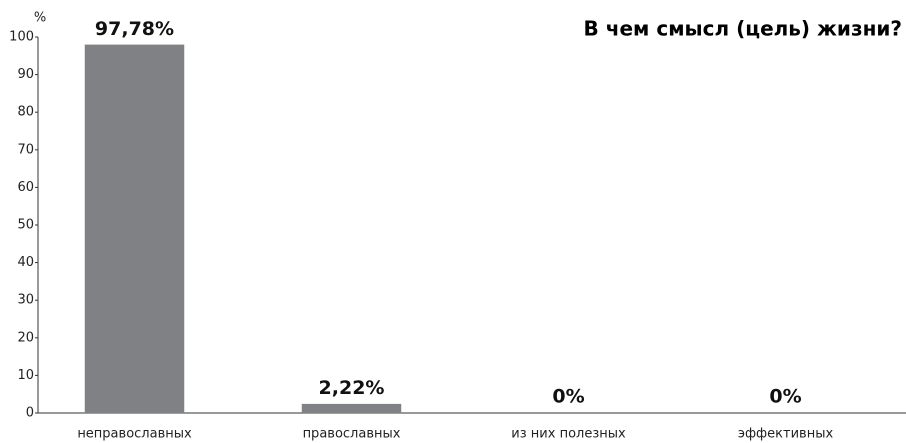 This screenshot has height=443, width=906. What do you see at coordinates (25, 300) in the screenshot?
I see `y-tick-label: 30` at bounding box center [25, 300].